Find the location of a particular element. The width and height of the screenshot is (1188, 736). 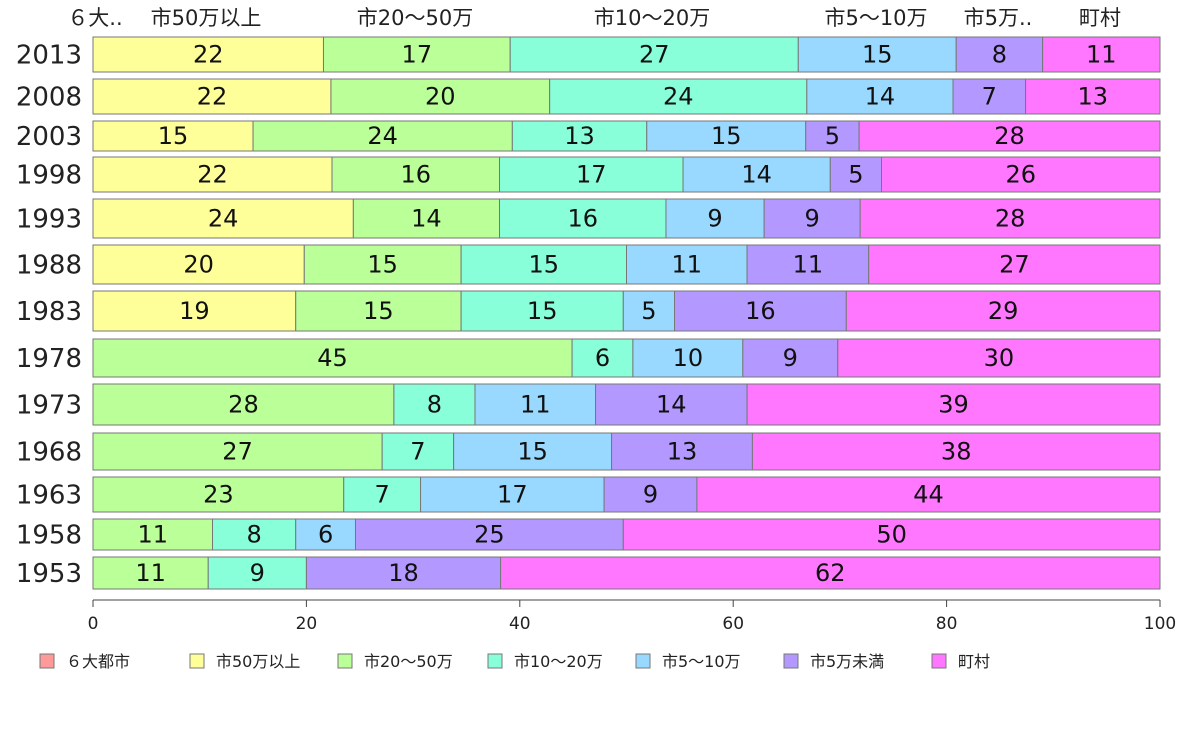

year-label: 1993 is located at coordinates (49, 220).